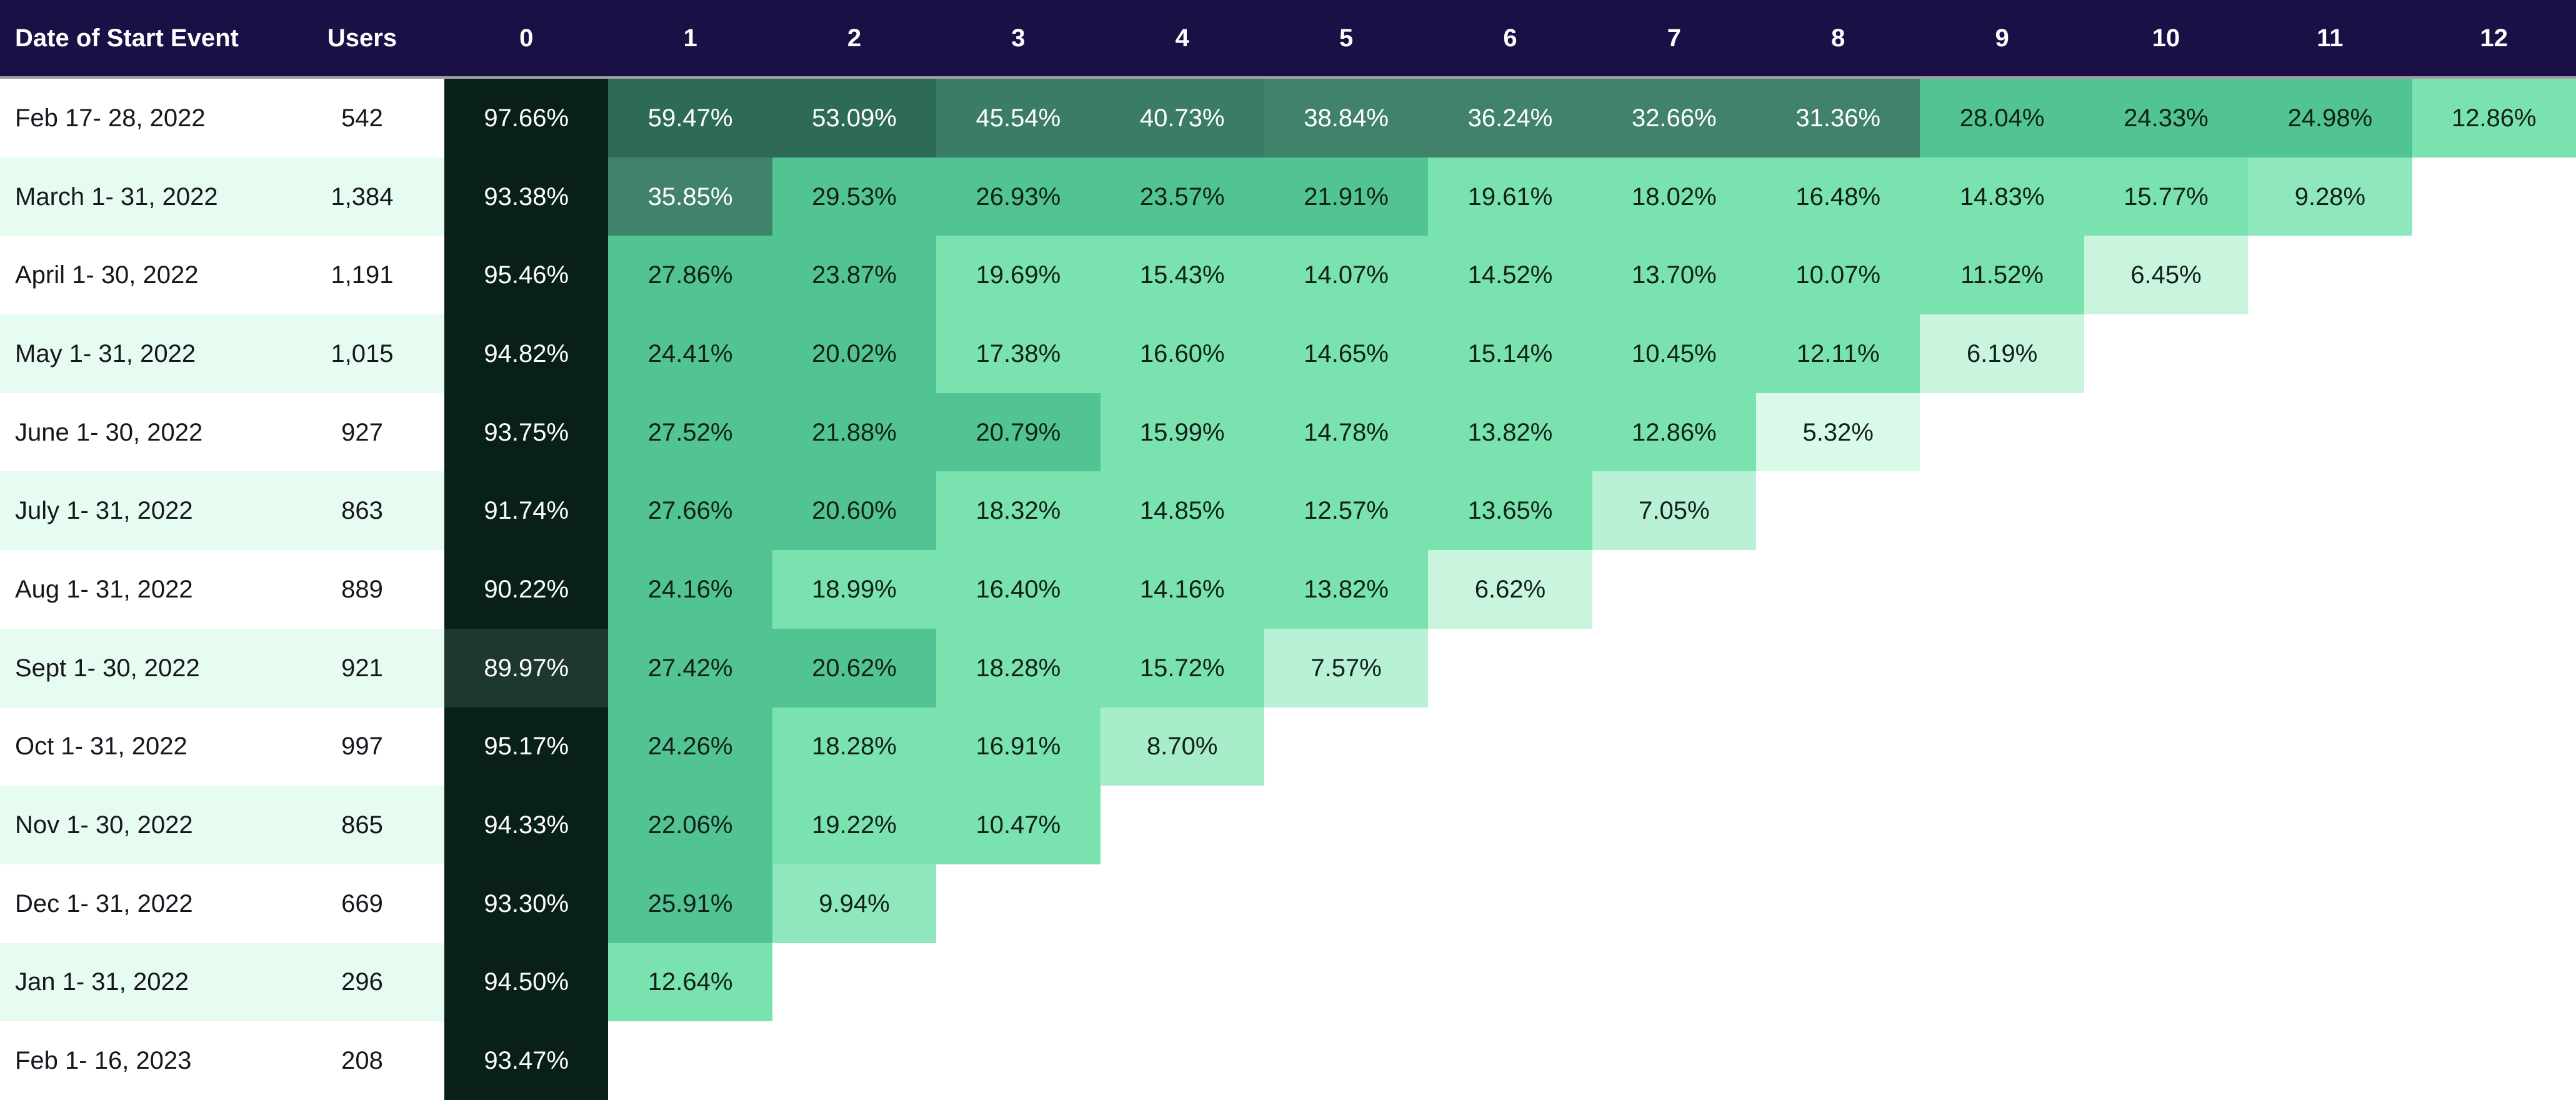 The image size is (2576, 1100). Describe the element at coordinates (526, 197) in the screenshot. I see `retention-cell: 93.38%` at that location.